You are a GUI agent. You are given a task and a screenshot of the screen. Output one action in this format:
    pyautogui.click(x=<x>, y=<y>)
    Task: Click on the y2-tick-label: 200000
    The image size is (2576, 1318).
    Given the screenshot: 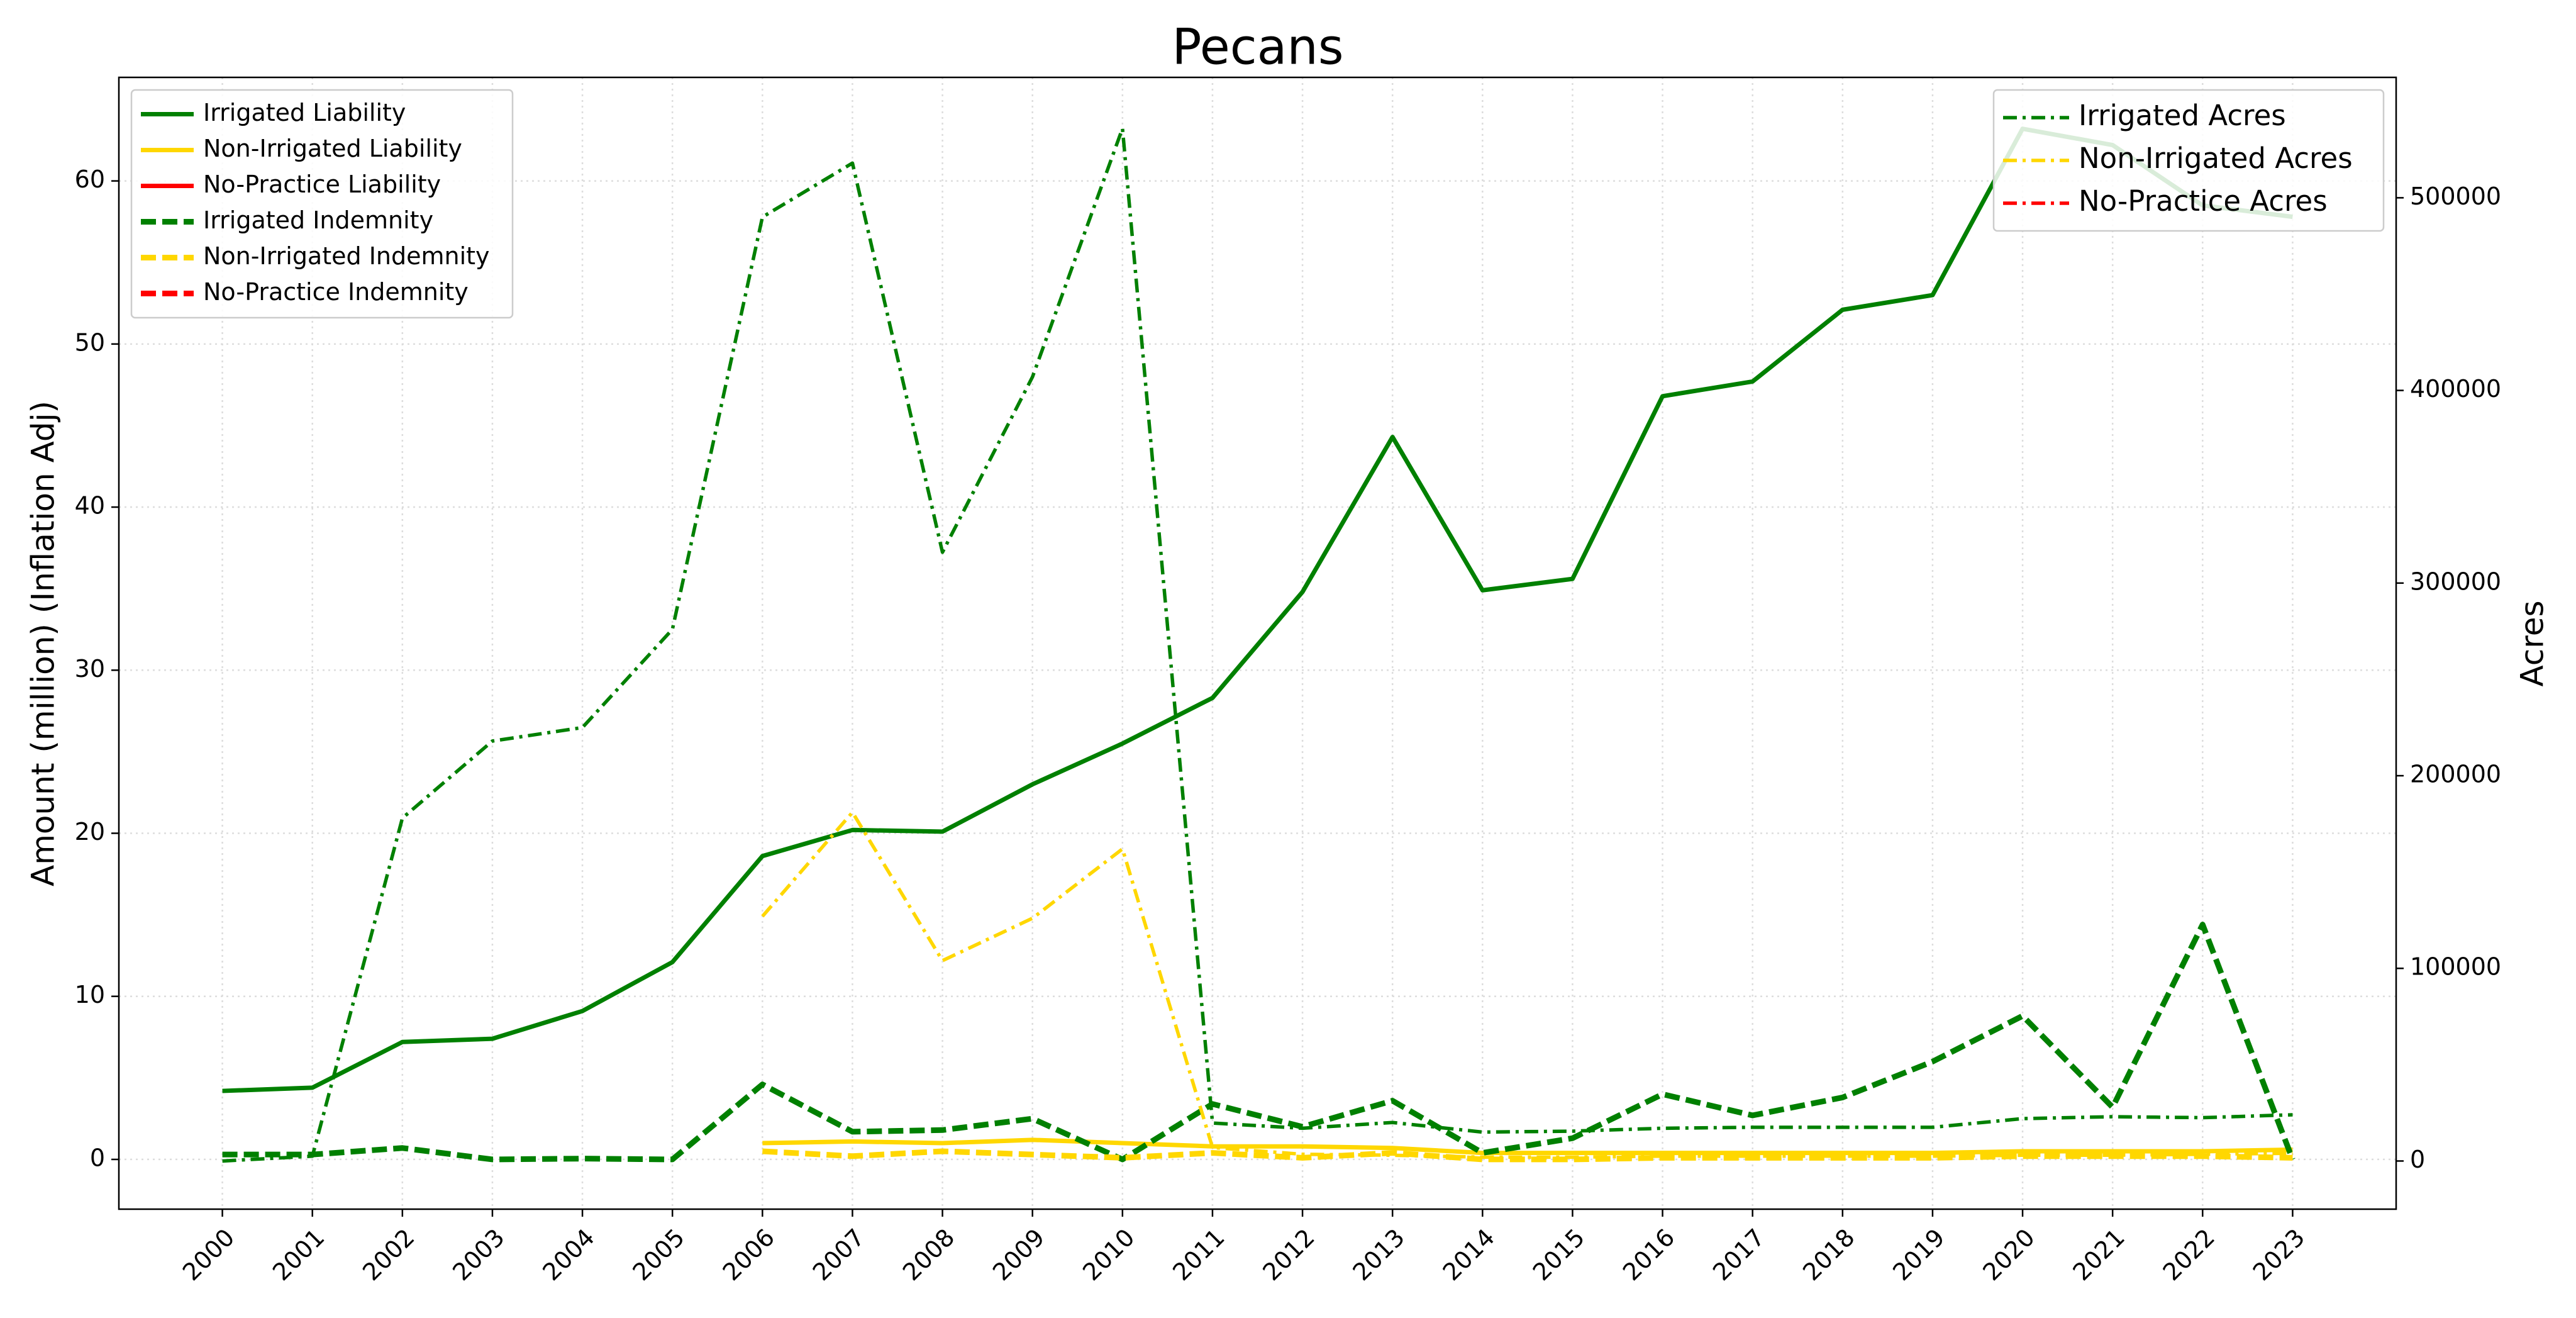 What is the action you would take?
    pyautogui.click(x=2455, y=774)
    